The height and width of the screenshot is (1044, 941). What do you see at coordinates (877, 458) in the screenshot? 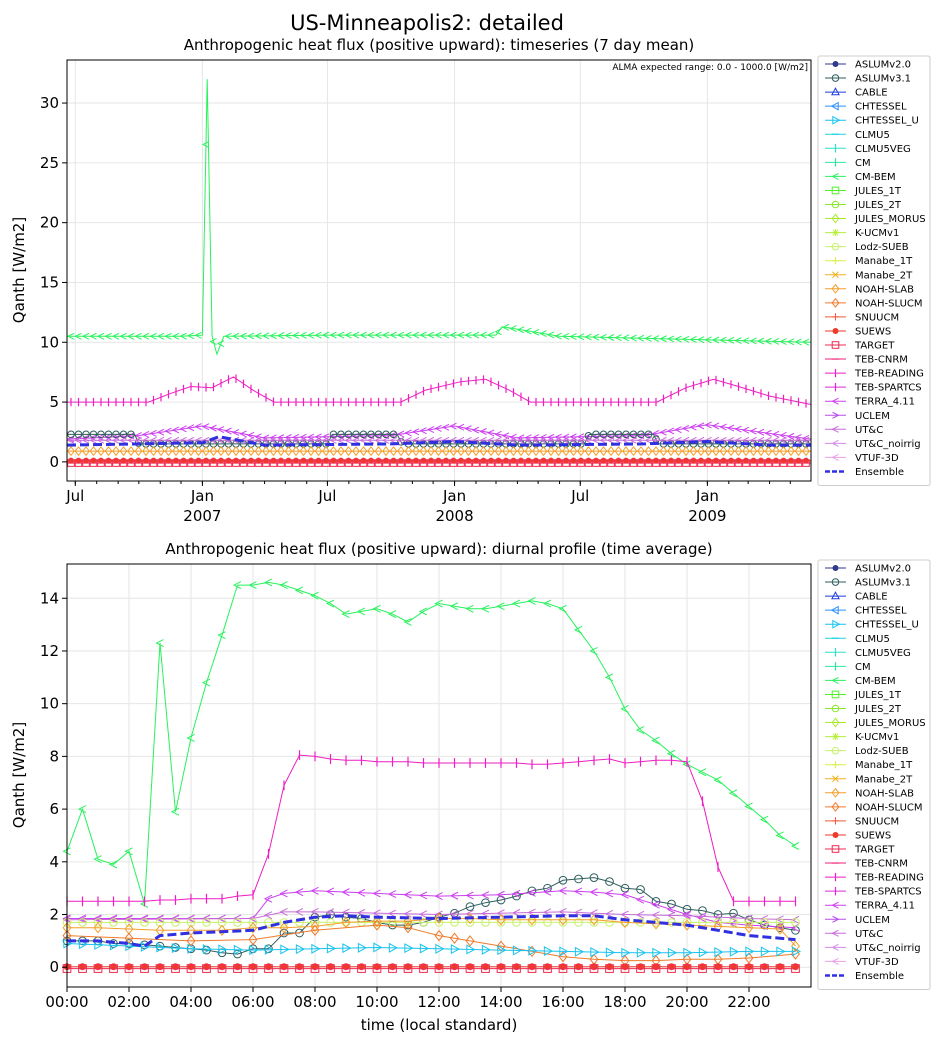
I see `legend-label: VTUF-3D` at bounding box center [877, 458].